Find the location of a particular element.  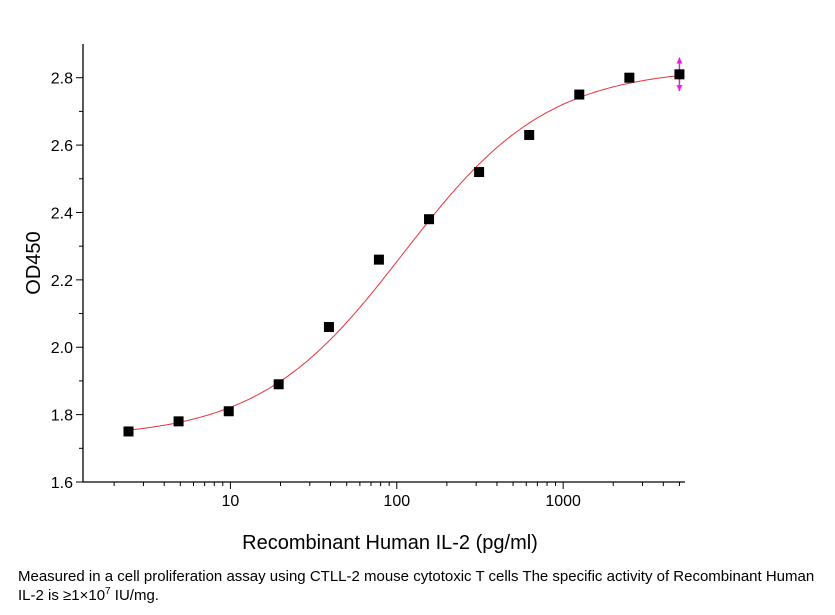

caption-exponent: 7 is located at coordinates (108, 591).